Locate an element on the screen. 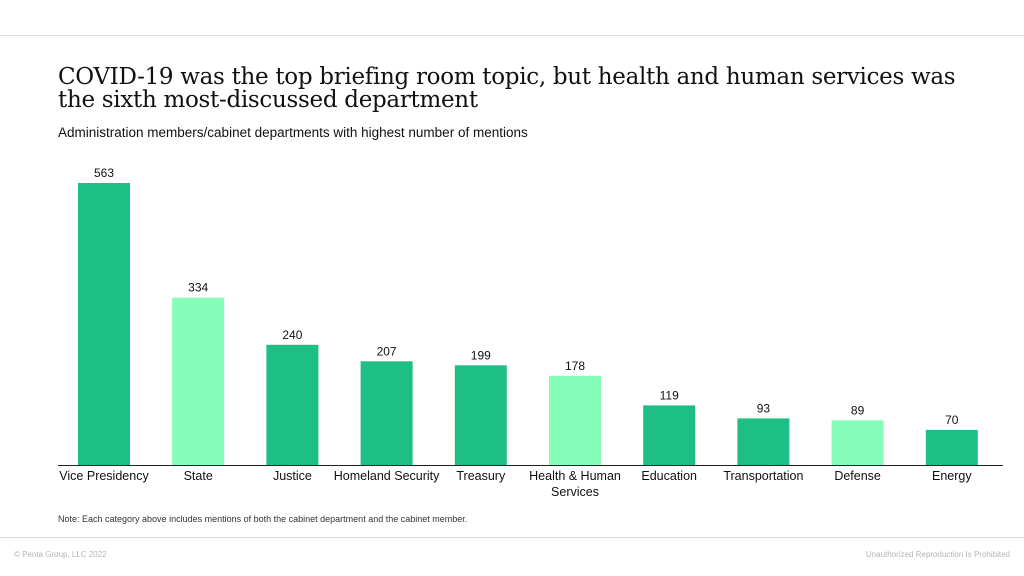  value-label-0: 563 is located at coordinates (104, 173).